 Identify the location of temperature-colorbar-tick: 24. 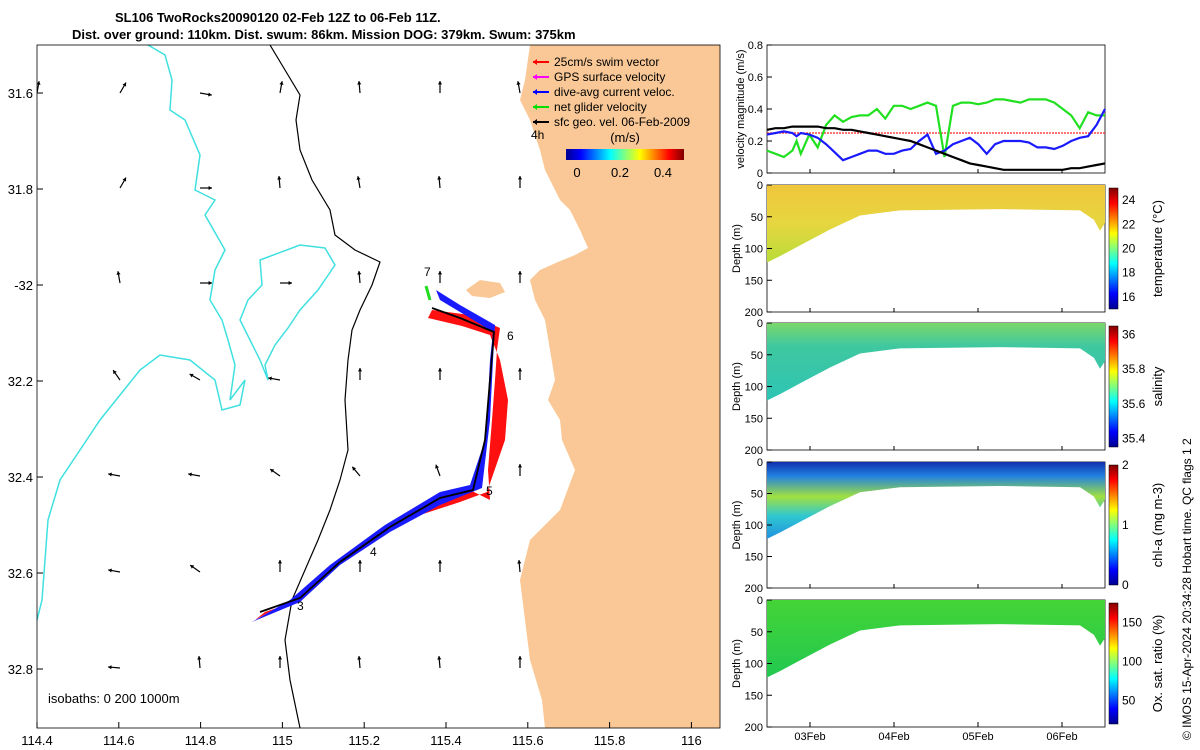
(1129, 200).